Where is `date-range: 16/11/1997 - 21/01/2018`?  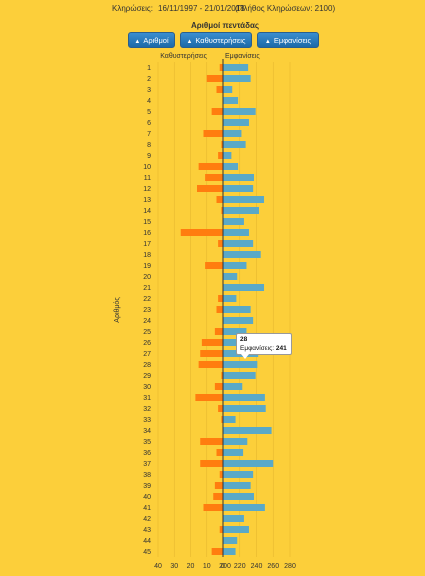
date-range: 16/11/1997 - 21/01/2018 is located at coordinates (201, 8).